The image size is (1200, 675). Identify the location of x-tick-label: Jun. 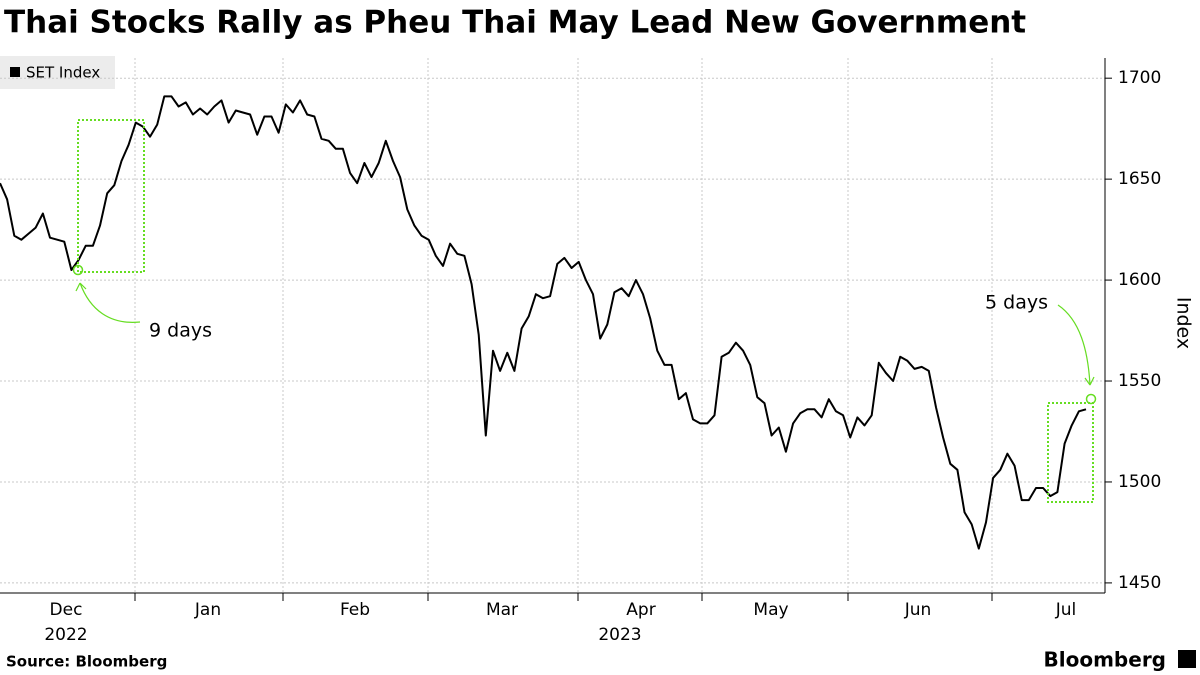
(918, 610).